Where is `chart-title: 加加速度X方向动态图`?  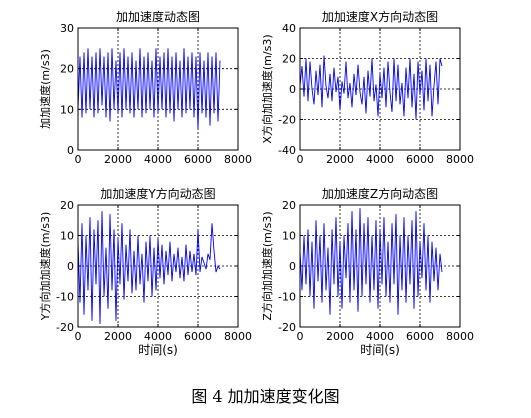
chart-title: 加加速度X方向动态图 is located at coordinates (380, 16).